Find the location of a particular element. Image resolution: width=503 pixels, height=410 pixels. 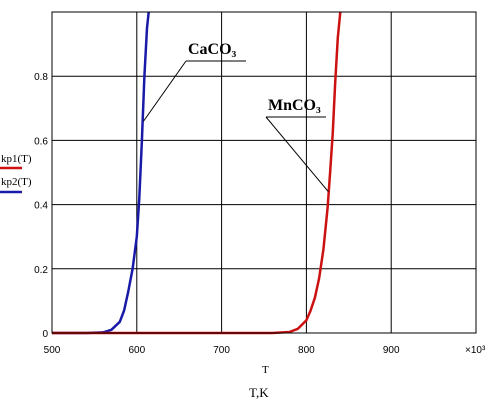

annotations: CaCO₃ MnCO₃ is located at coordinates (236, 117).